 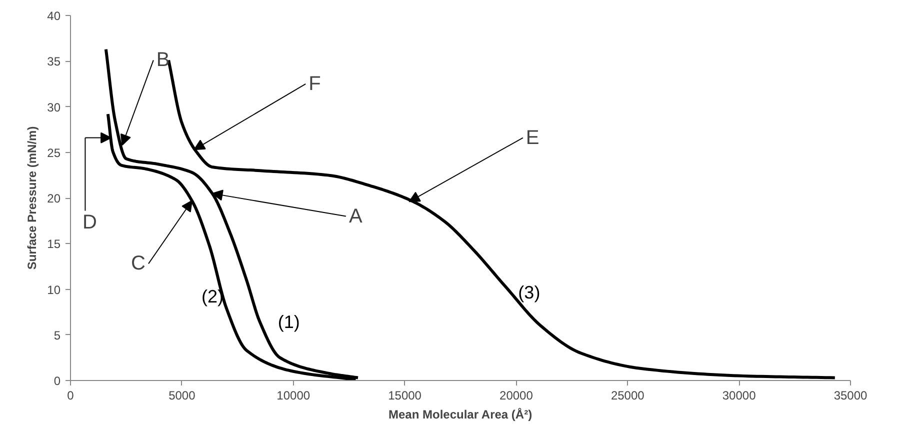 What do you see at coordinates (57, 381) in the screenshot?
I see `y-tick-label: 0` at bounding box center [57, 381].